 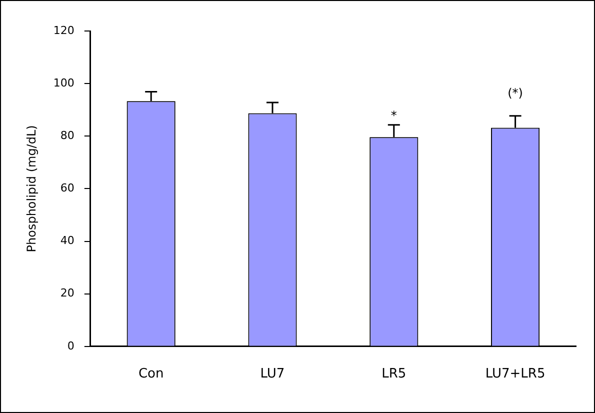 What do you see at coordinates (67, 135) in the screenshot?
I see `y-tick-label: 80` at bounding box center [67, 135].